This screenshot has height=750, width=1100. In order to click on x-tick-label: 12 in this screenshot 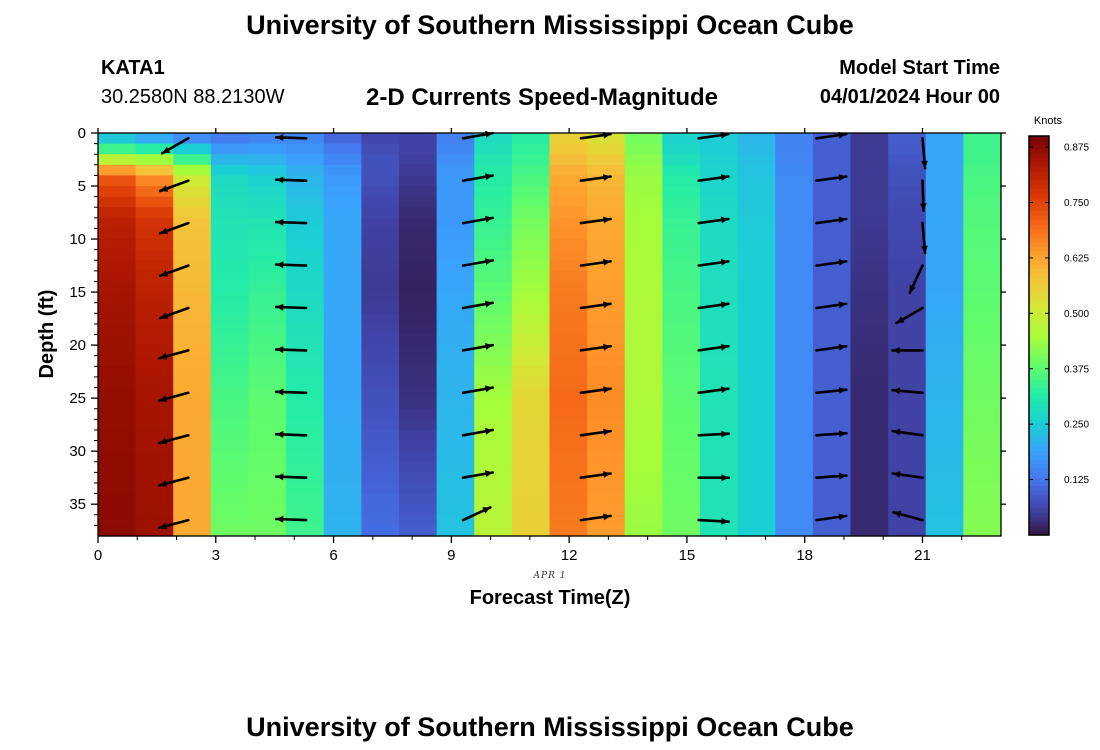, I will do `click(569, 555)`.